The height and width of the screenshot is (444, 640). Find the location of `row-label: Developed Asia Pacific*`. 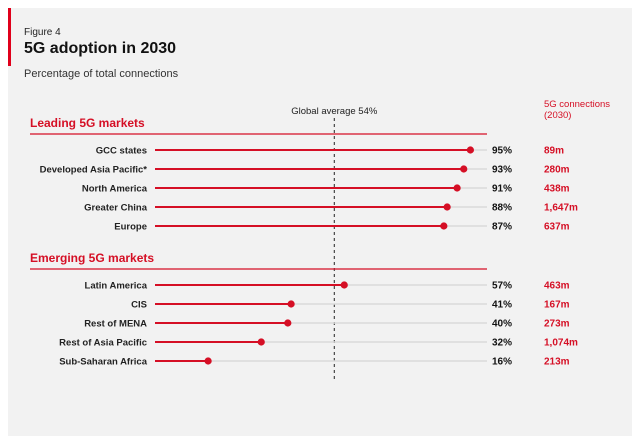

row-label: Developed Asia Pacific* is located at coordinates (94, 170).